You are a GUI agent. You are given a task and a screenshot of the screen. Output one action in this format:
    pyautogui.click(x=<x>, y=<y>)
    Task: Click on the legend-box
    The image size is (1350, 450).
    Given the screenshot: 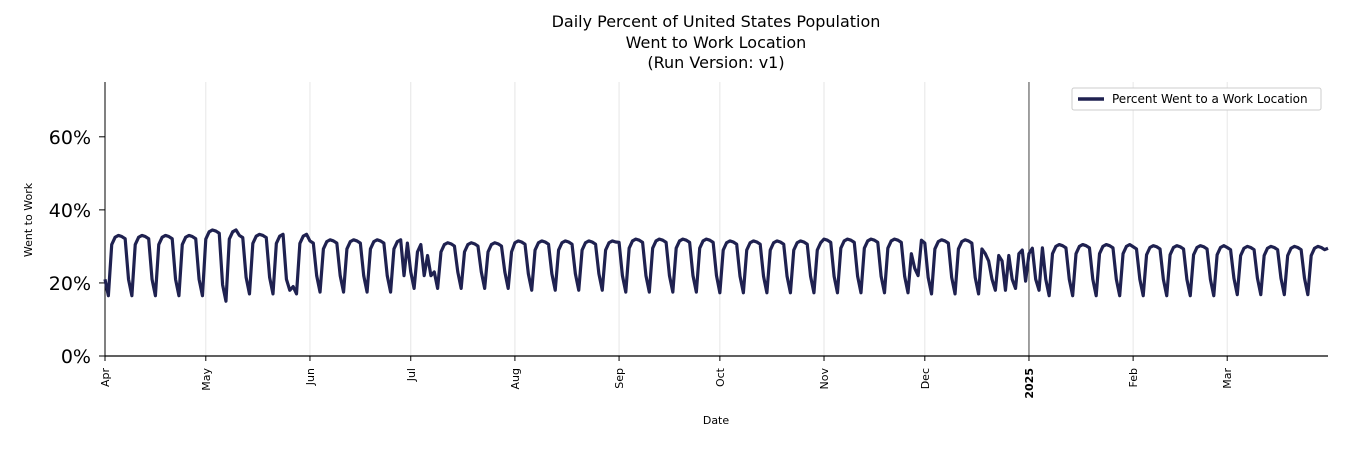 What is the action you would take?
    pyautogui.click(x=1196, y=99)
    